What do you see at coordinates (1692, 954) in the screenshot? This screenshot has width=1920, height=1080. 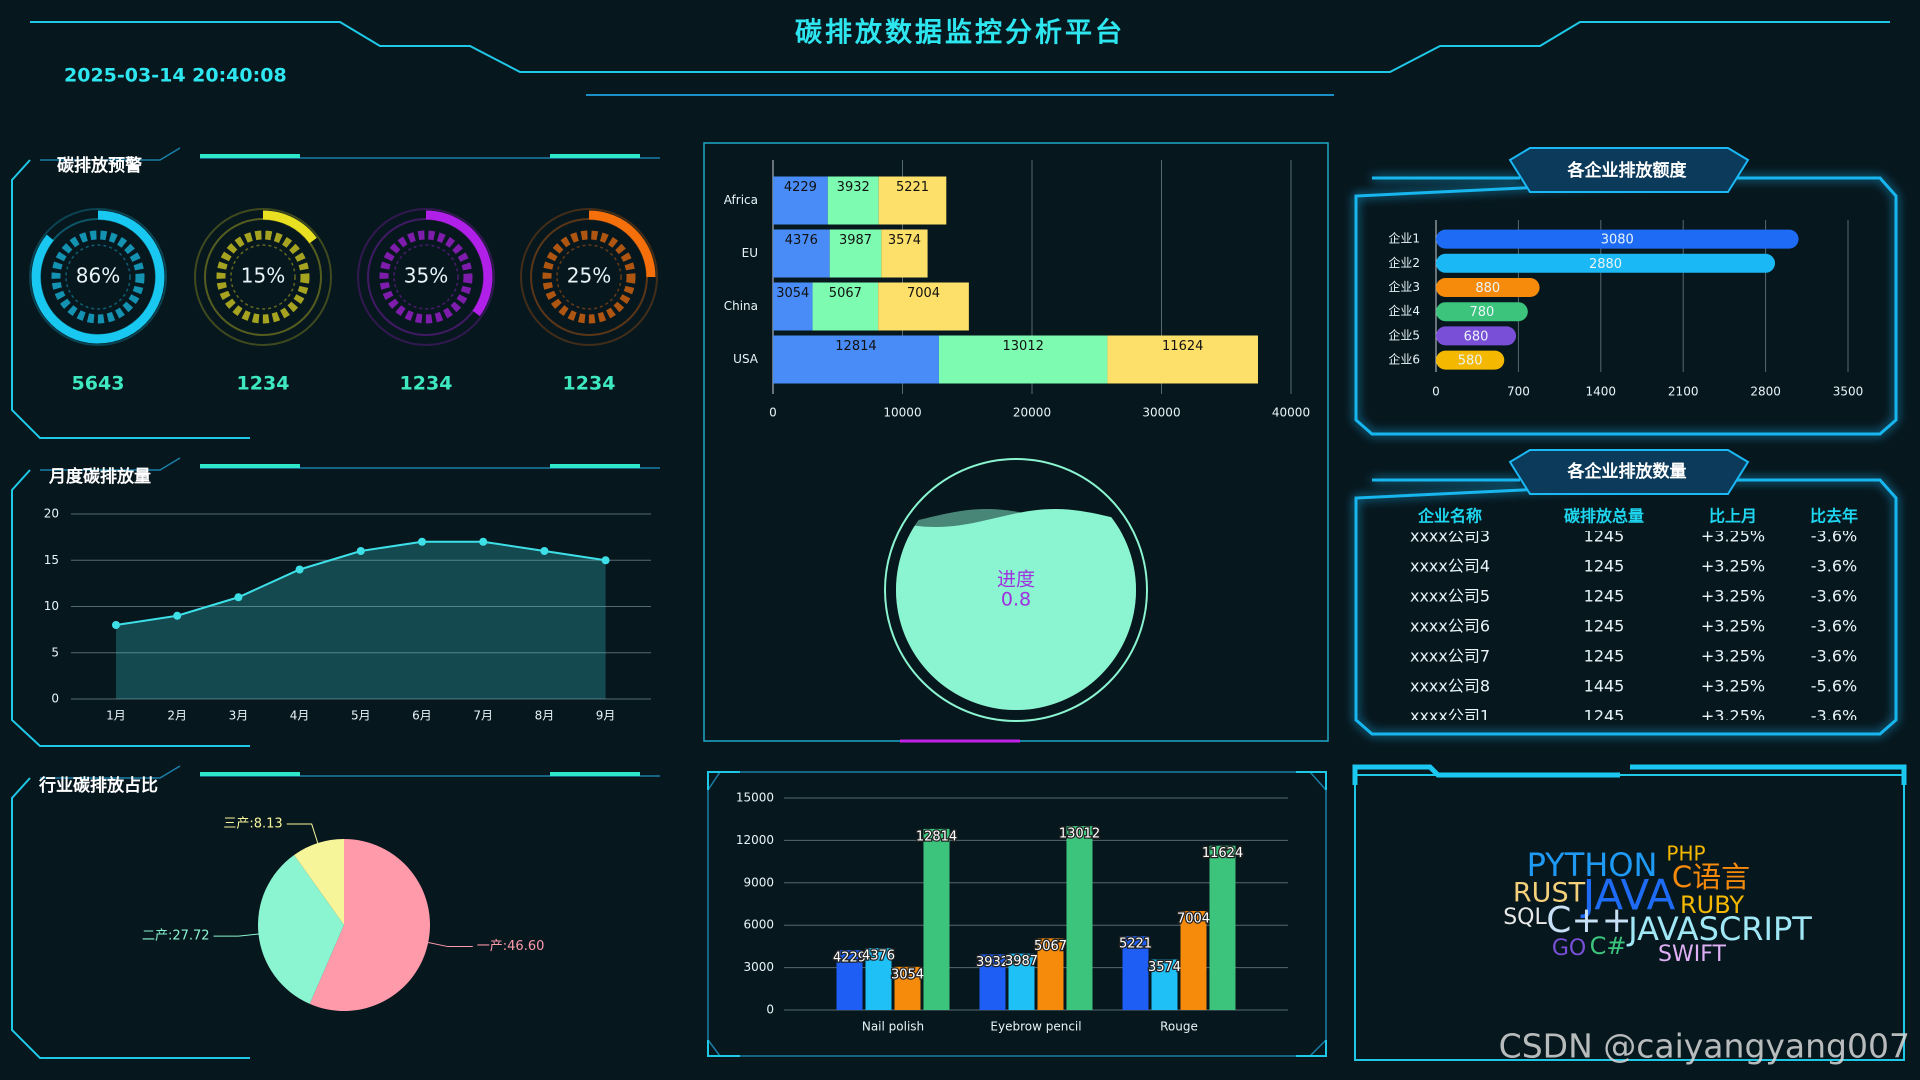 I see `word: SWIFT` at bounding box center [1692, 954].